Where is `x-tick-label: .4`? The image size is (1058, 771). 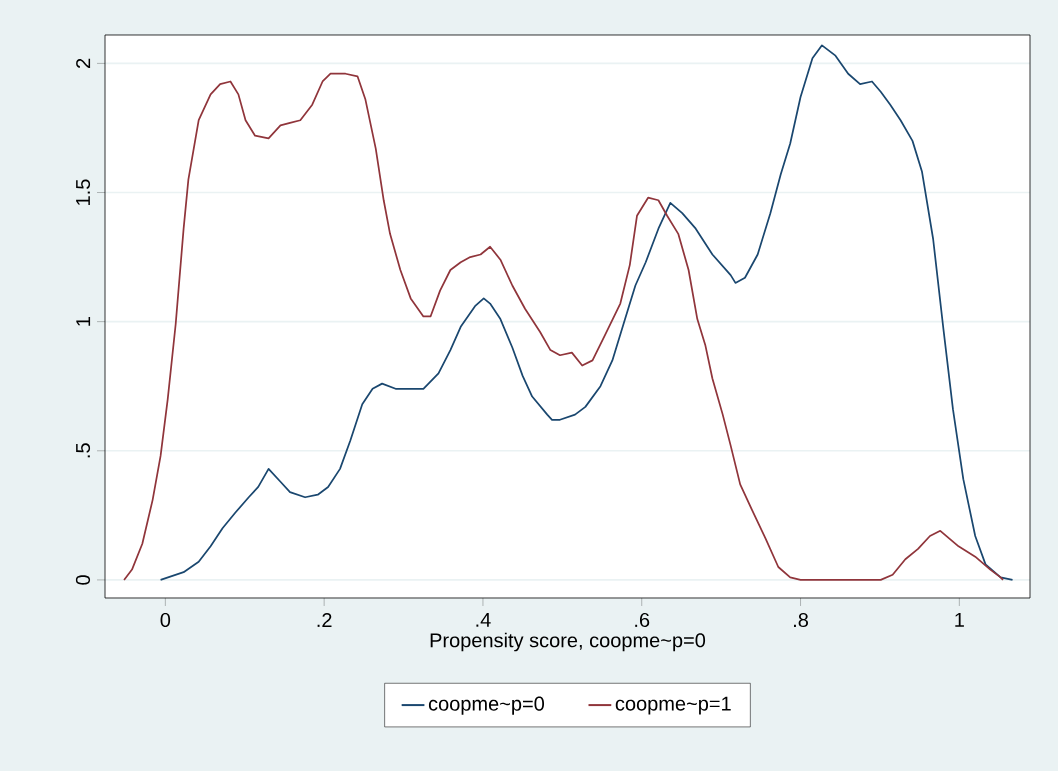
x-tick-label: .4 is located at coordinates (483, 619).